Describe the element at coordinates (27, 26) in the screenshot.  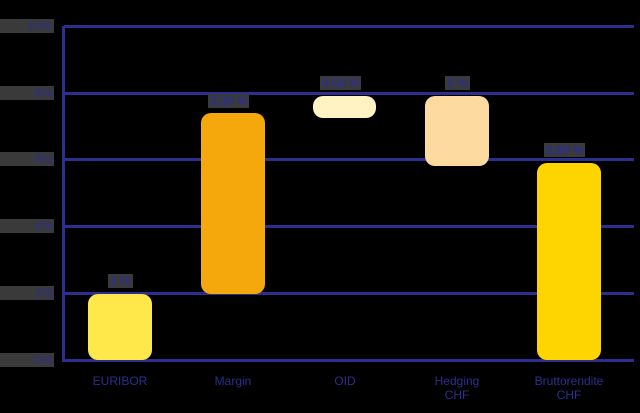
I see `y-tick-10: 10%` at that location.